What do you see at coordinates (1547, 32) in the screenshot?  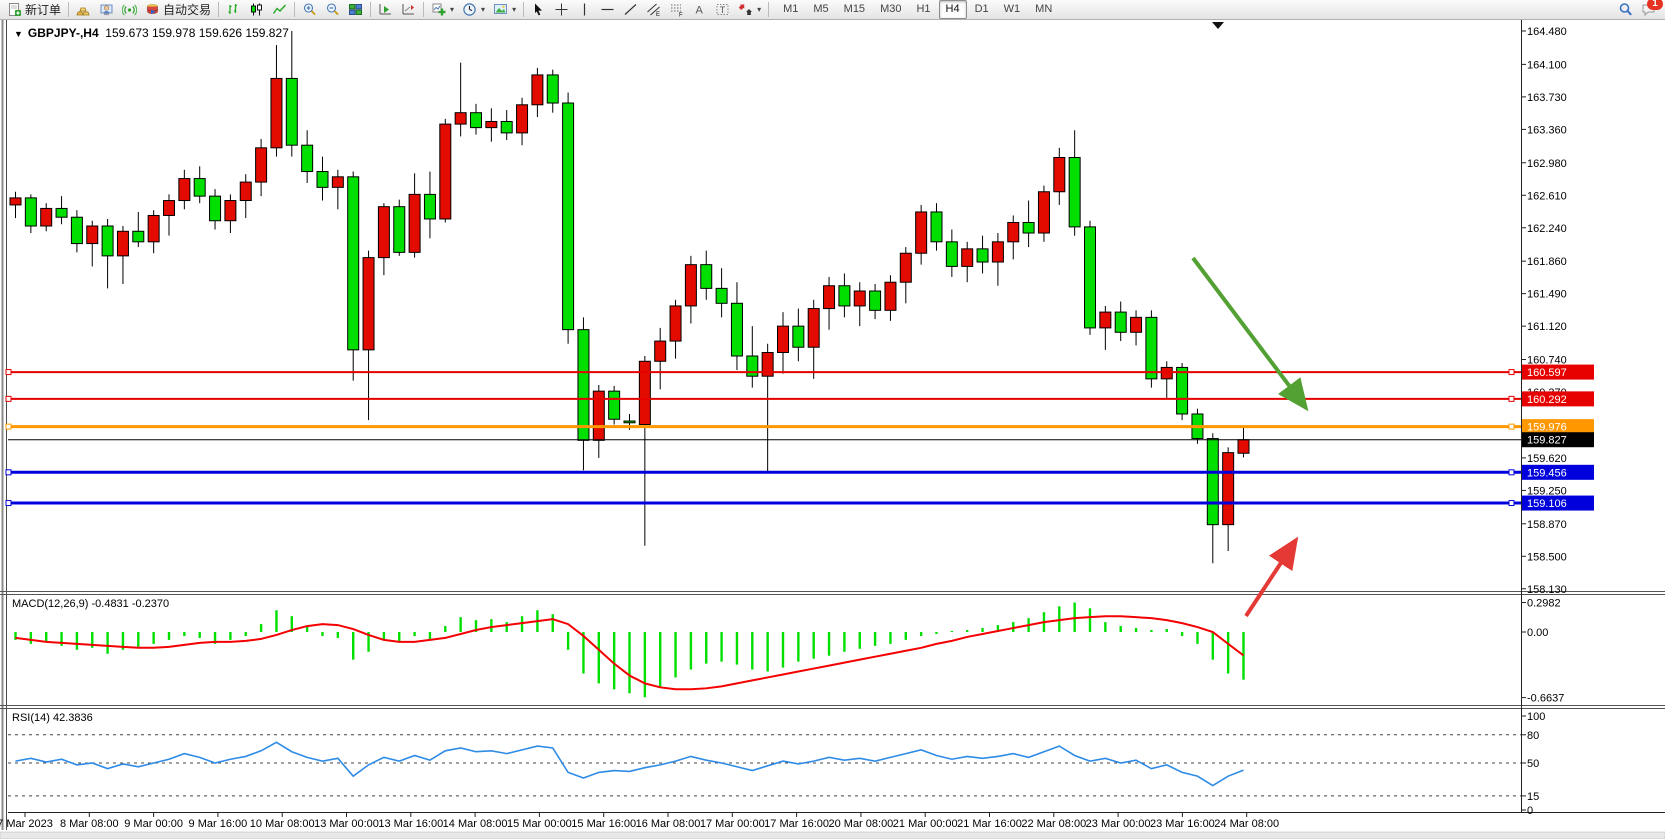 I see `price-tick-label: 164.480` at bounding box center [1547, 32].